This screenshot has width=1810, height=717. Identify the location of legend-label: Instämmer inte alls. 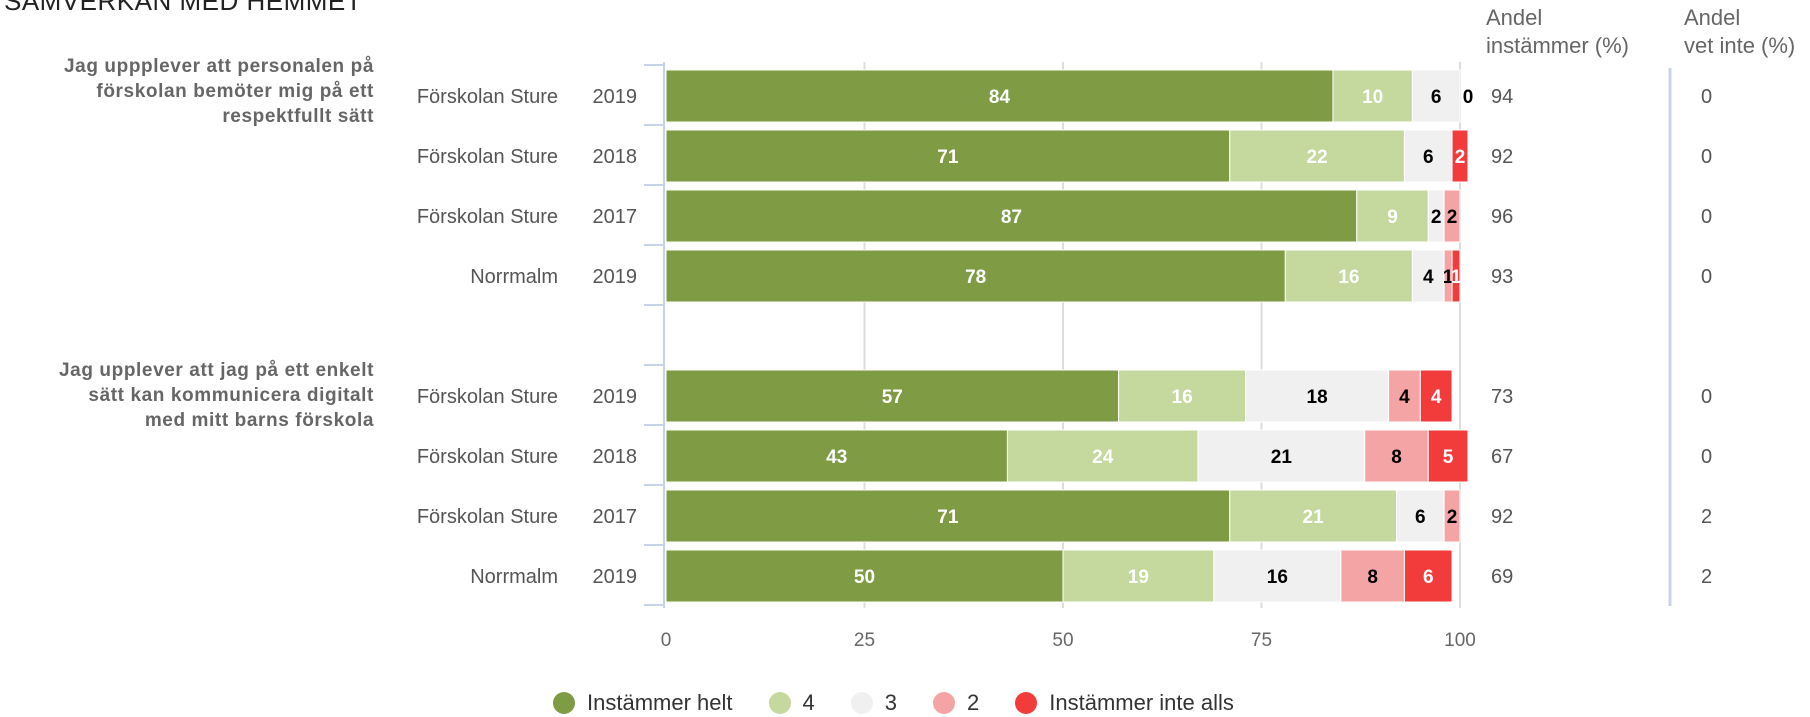
(1141, 702).